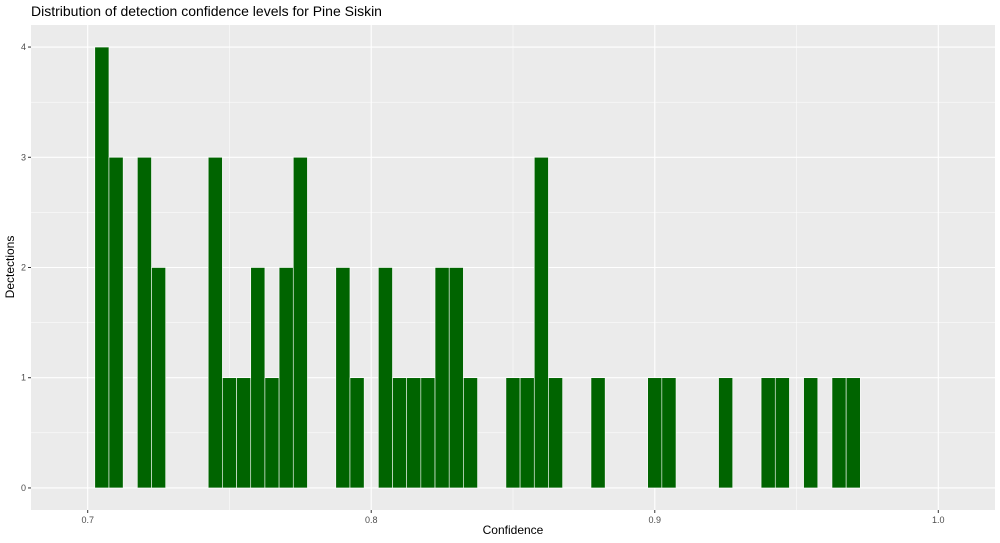 This screenshot has height=543, width=1000. Describe the element at coordinates (23, 378) in the screenshot. I see `y-tick-label: 1` at that location.